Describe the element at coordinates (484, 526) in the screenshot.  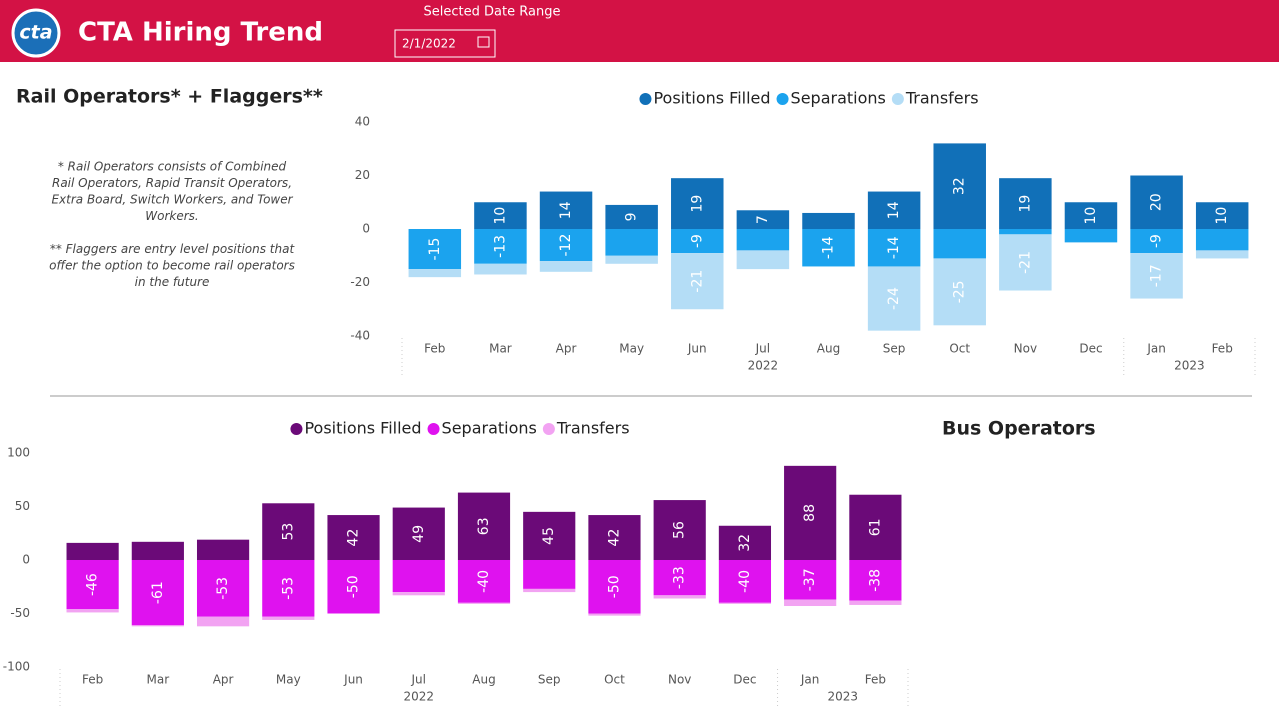
I see `value-label: 63` at that location.